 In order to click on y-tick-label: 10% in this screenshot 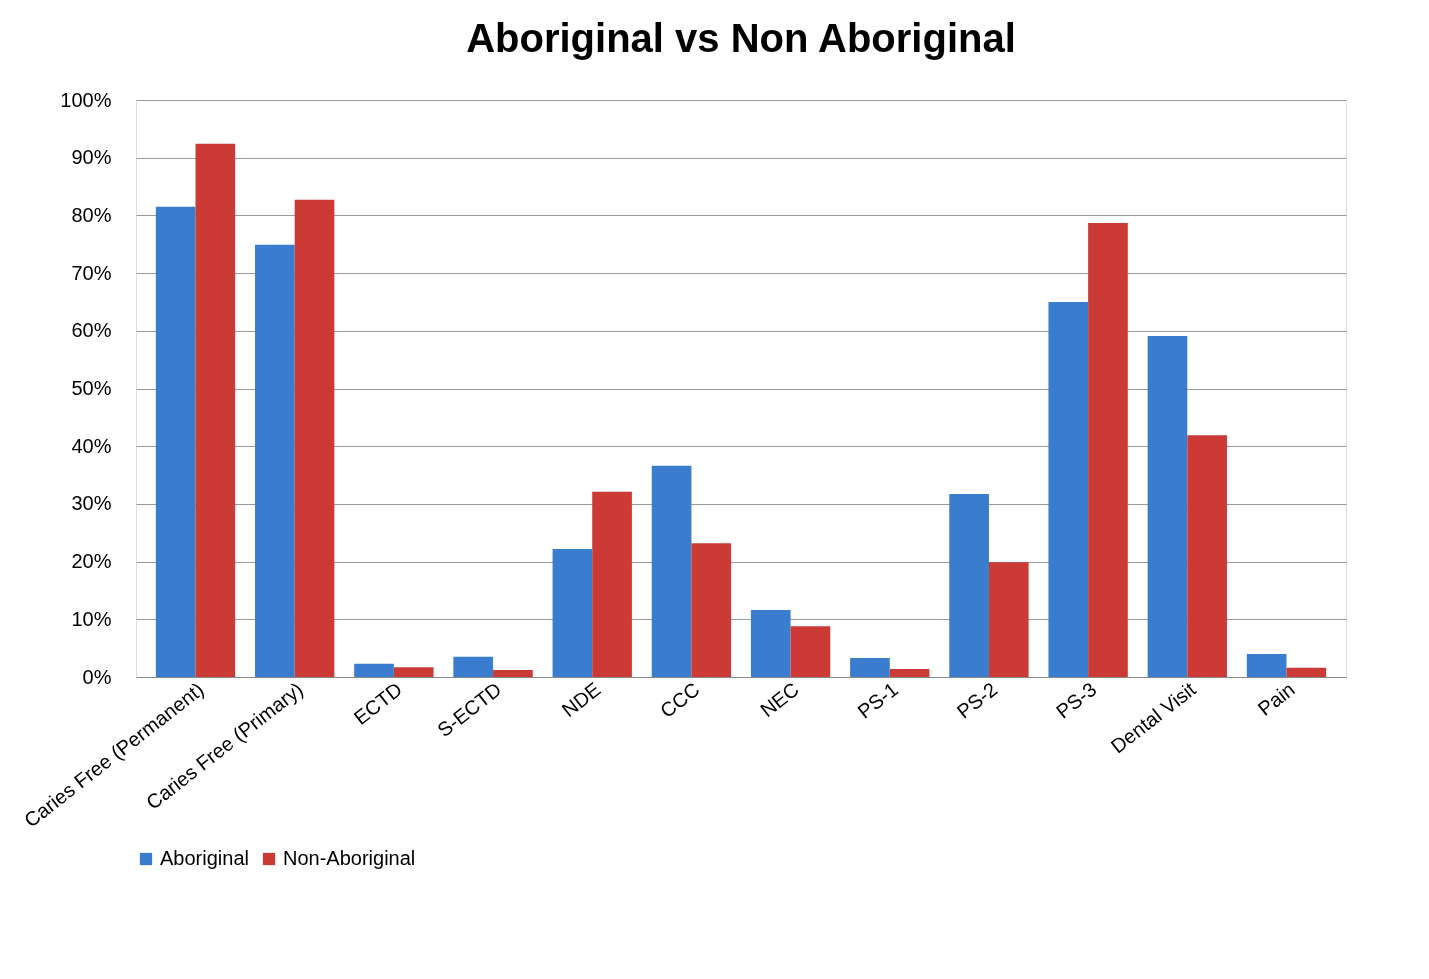, I will do `click(91, 618)`.